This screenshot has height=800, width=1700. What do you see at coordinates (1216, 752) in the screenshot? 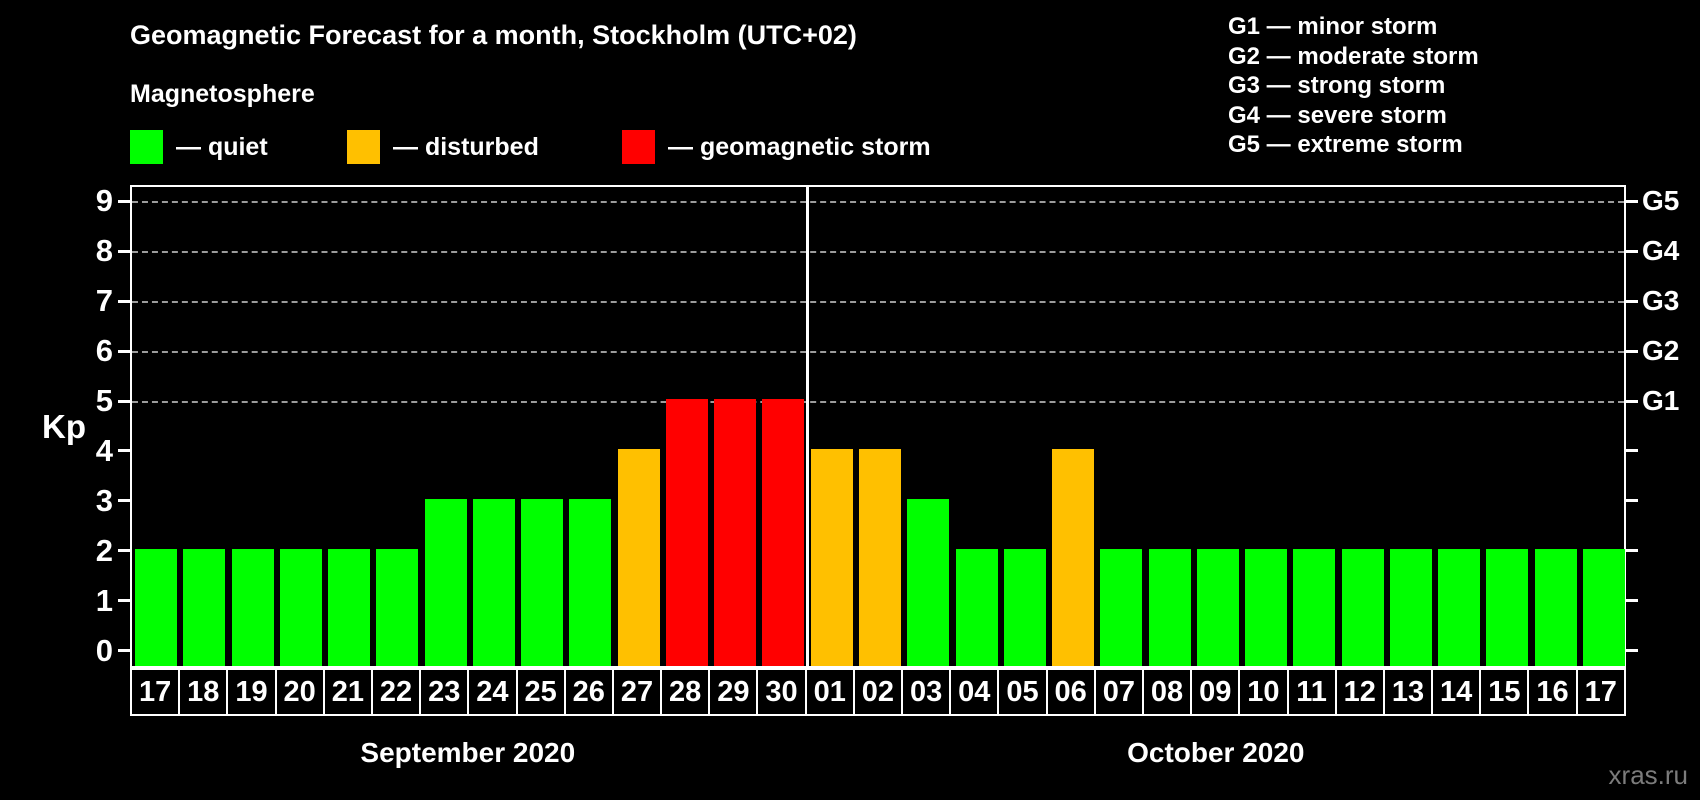
I see `month-label-1: October 2020` at bounding box center [1216, 752].